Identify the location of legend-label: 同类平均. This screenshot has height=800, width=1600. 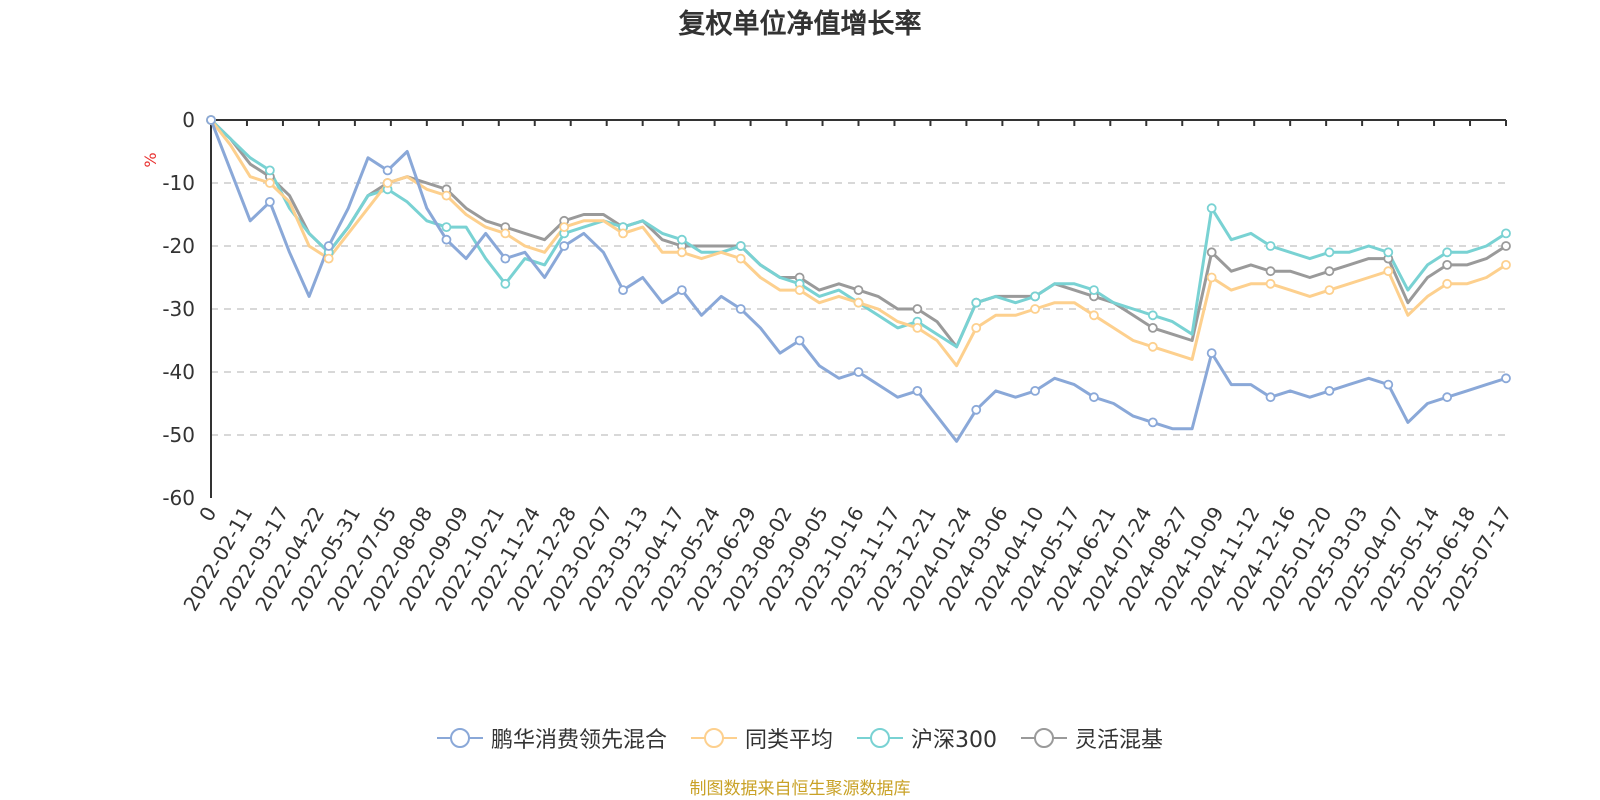
(788, 740).